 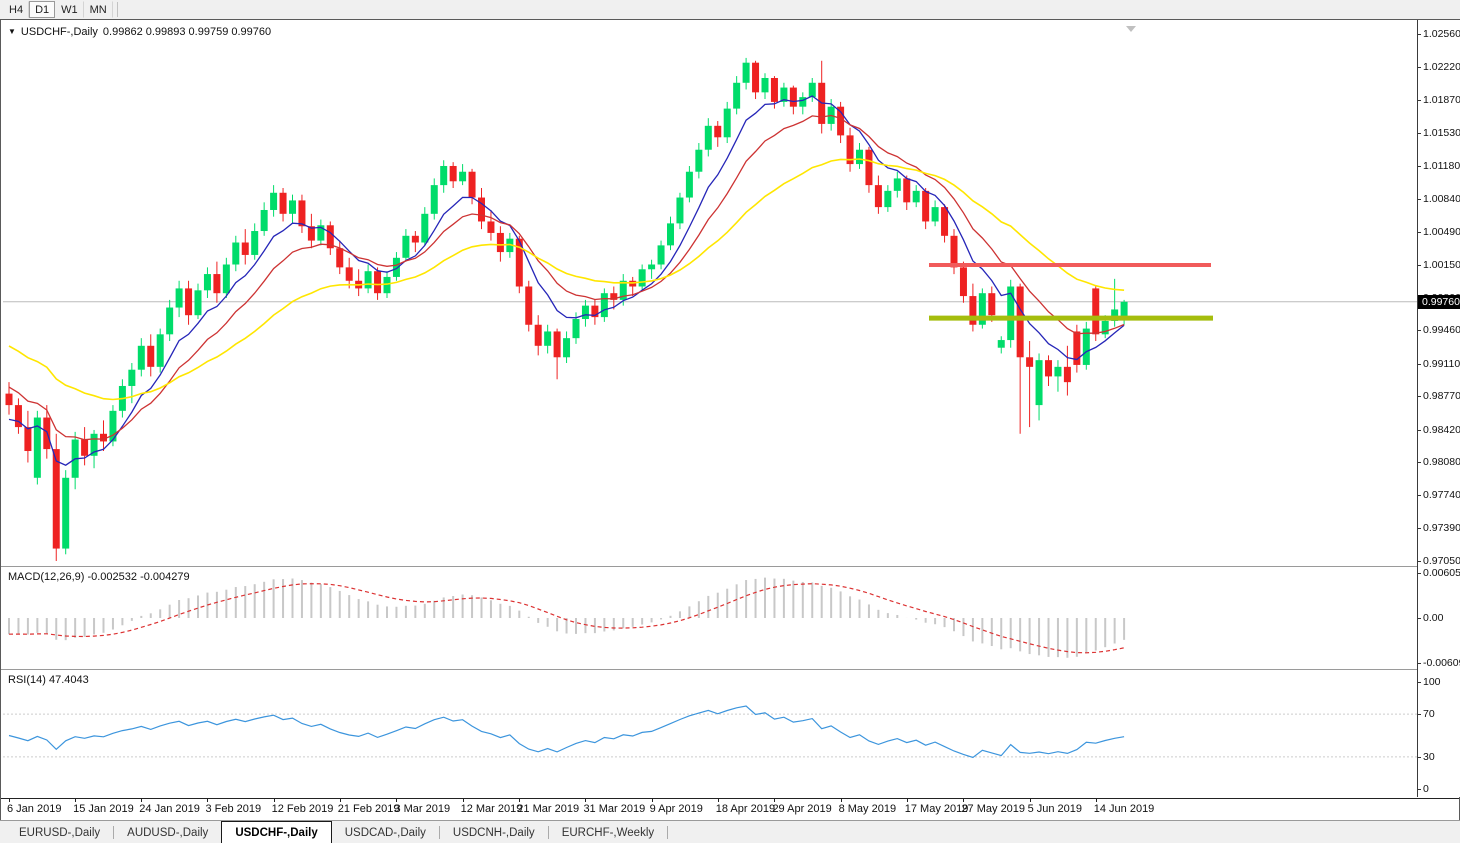 I want to click on axis-label: 0.98420, so click(x=1441, y=429).